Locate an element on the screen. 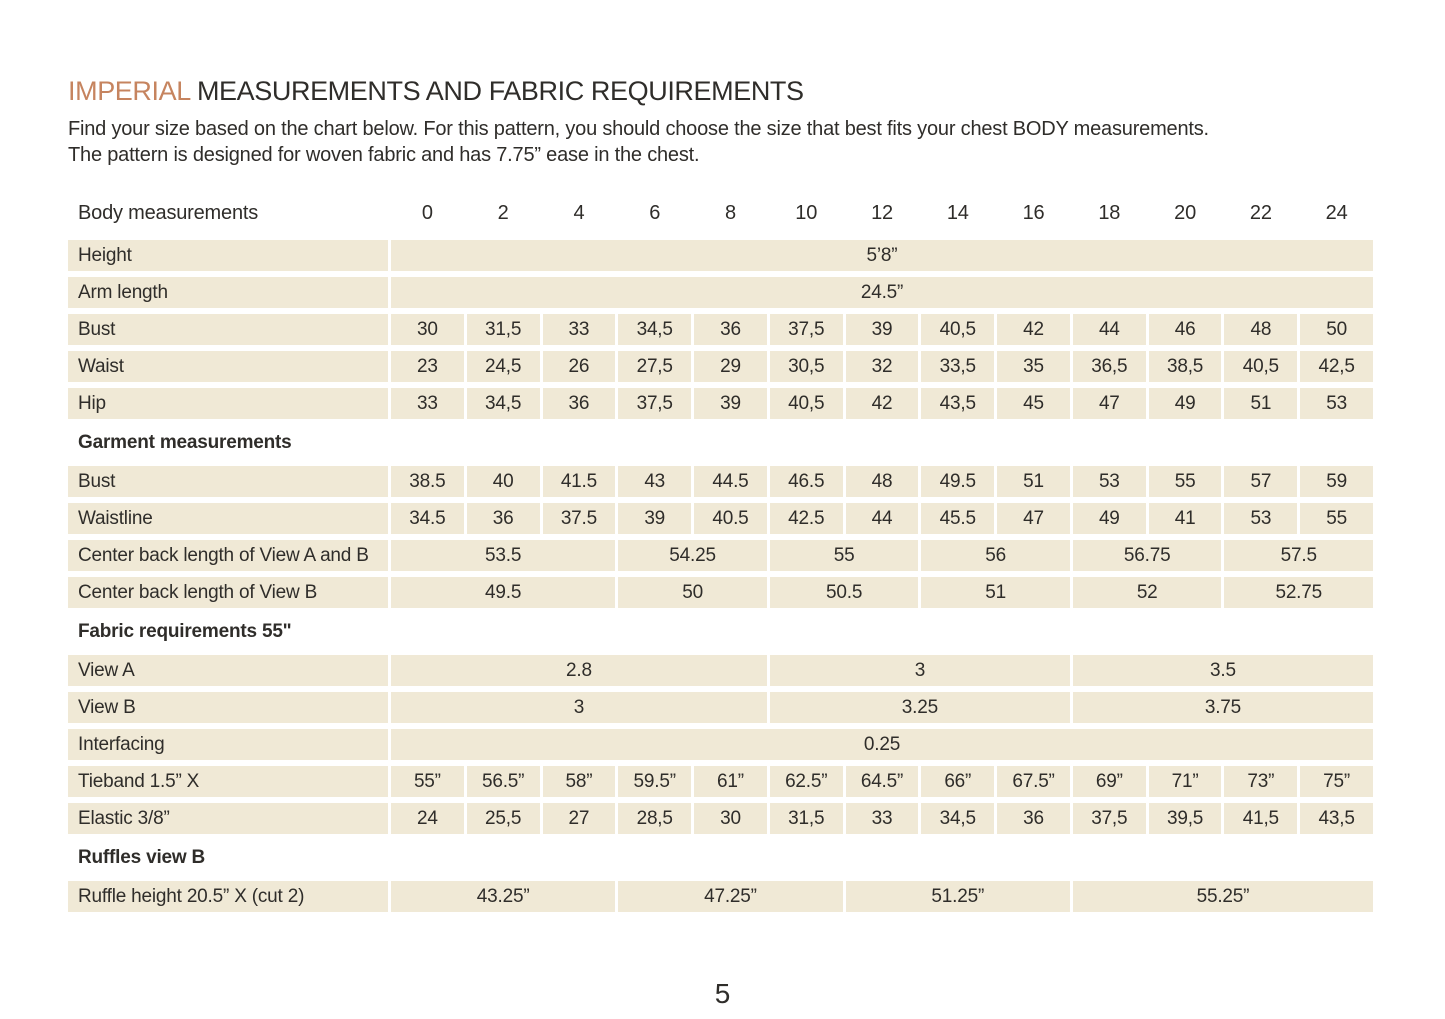 This screenshot has width=1445, height=1019. table-cell: 47.25” is located at coordinates (730, 896).